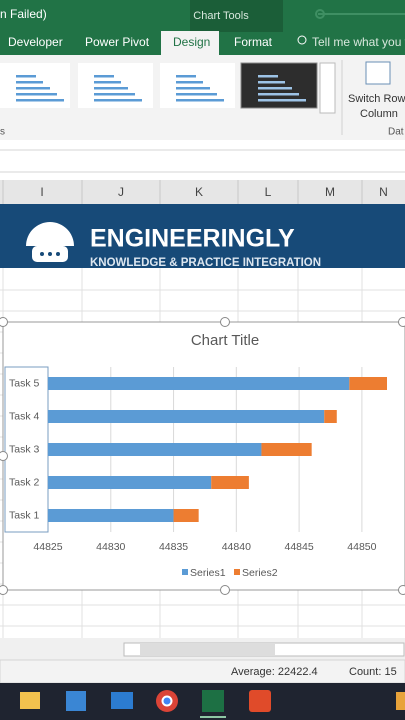 Image resolution: width=405 pixels, height=720 pixels. What do you see at coordinates (24, 482) in the screenshot?
I see `y-tick-label: Task 2` at bounding box center [24, 482].